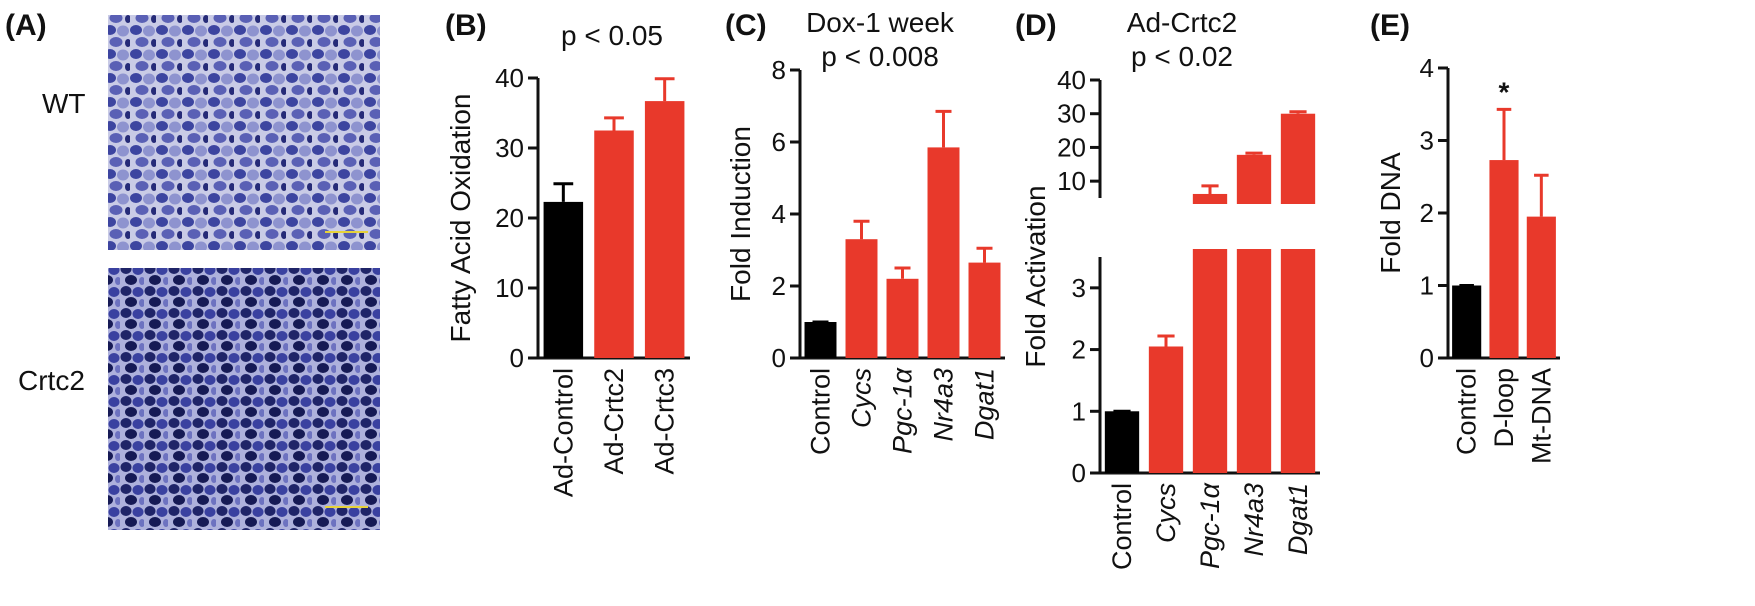 This screenshot has height=606, width=1755. Describe the element at coordinates (64, 103) in the screenshot. I see `row-label: WT` at that location.